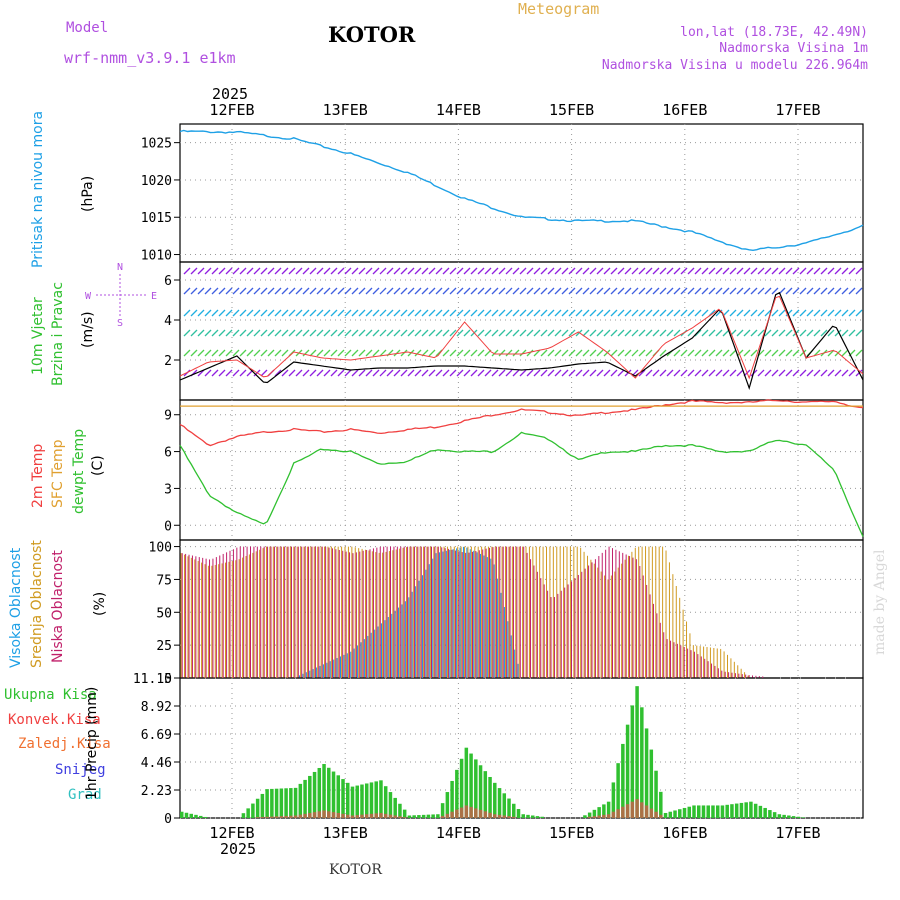  What do you see at coordinates (164, 580) in the screenshot?
I see `y-tick-label: 75` at bounding box center [164, 580].